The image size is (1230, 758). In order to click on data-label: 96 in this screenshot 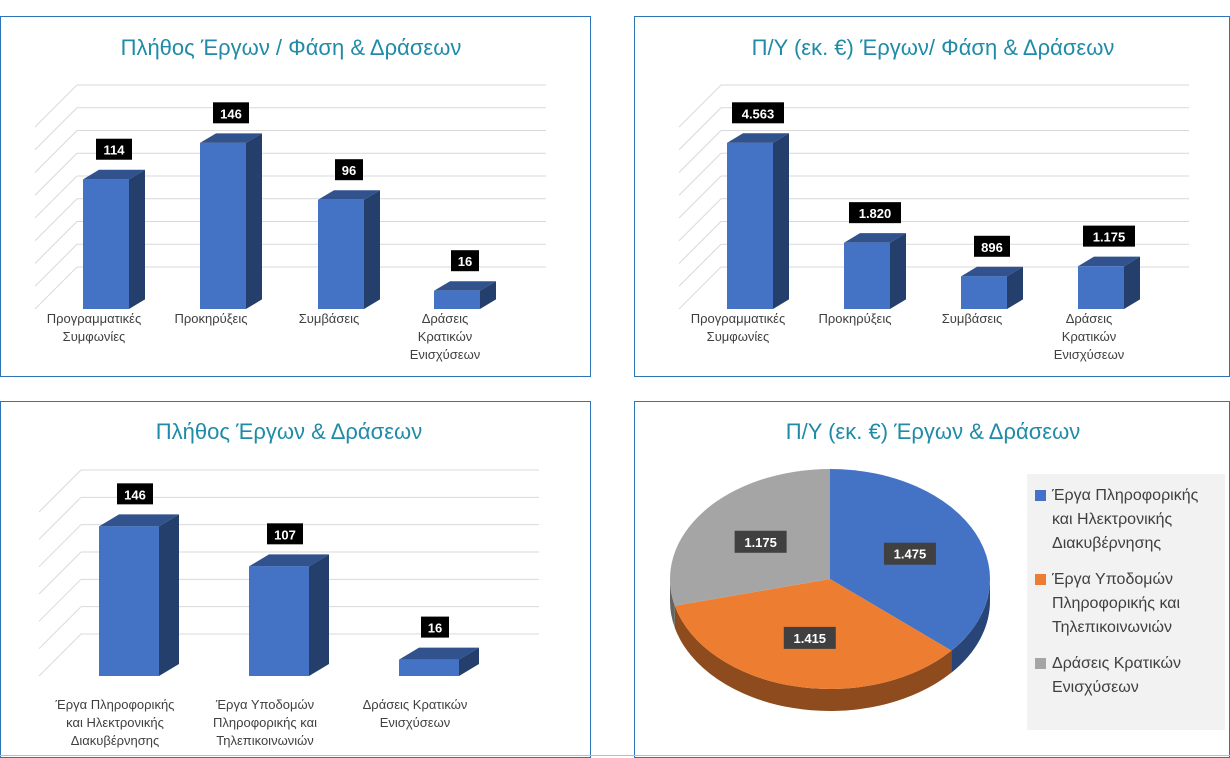, I will do `click(349, 170)`.